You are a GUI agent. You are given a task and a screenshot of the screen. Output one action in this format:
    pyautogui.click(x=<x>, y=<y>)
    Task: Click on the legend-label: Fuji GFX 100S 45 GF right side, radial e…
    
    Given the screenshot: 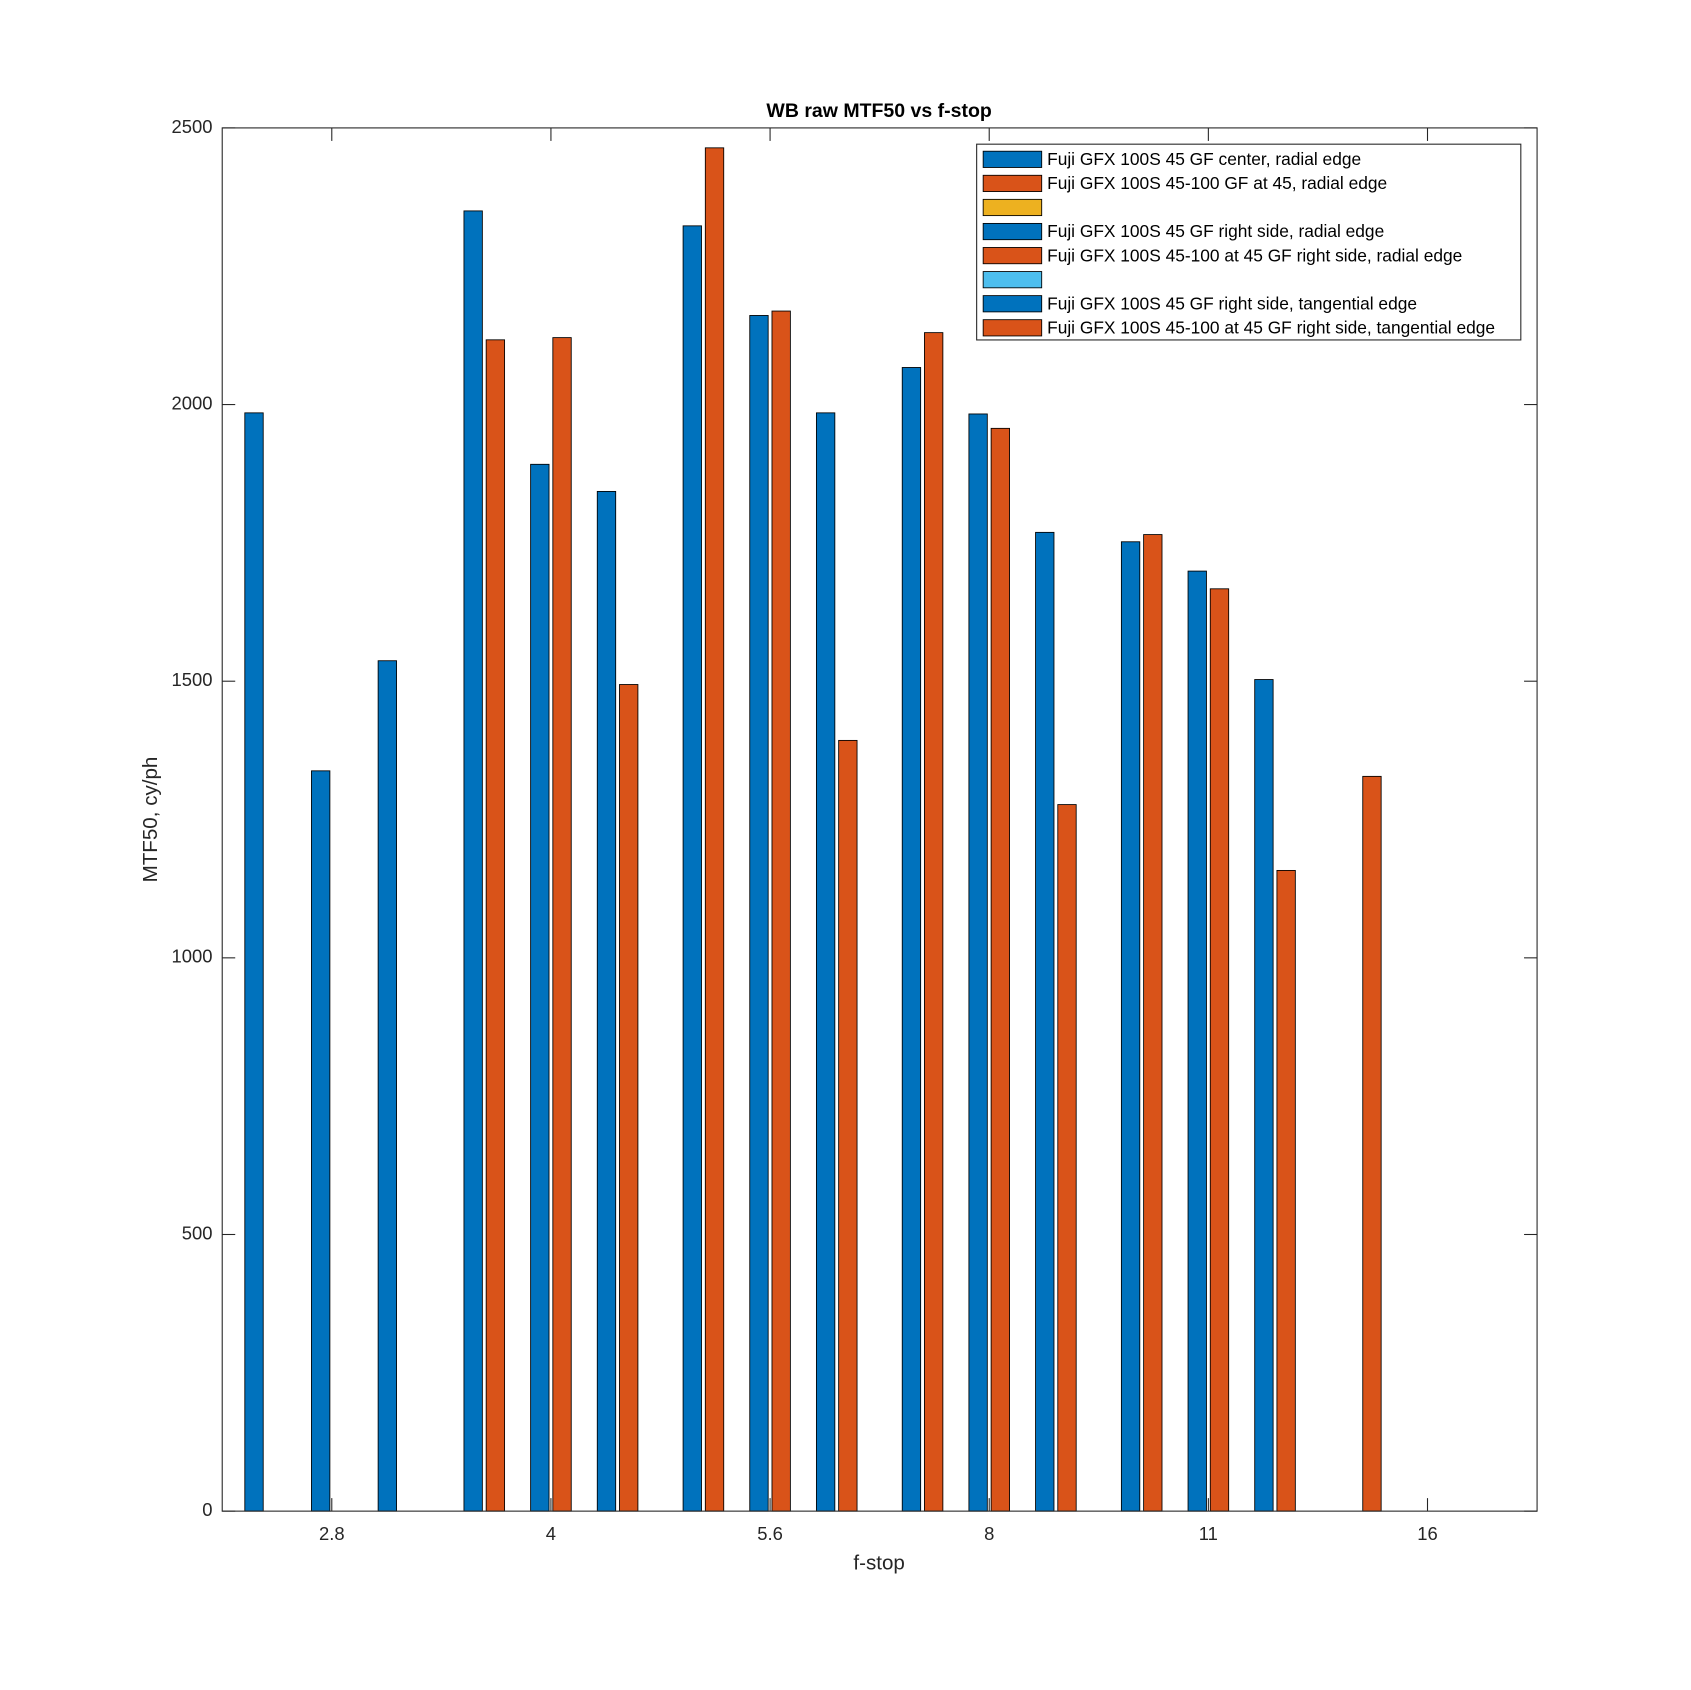 What is the action you would take?
    pyautogui.click(x=1215, y=231)
    